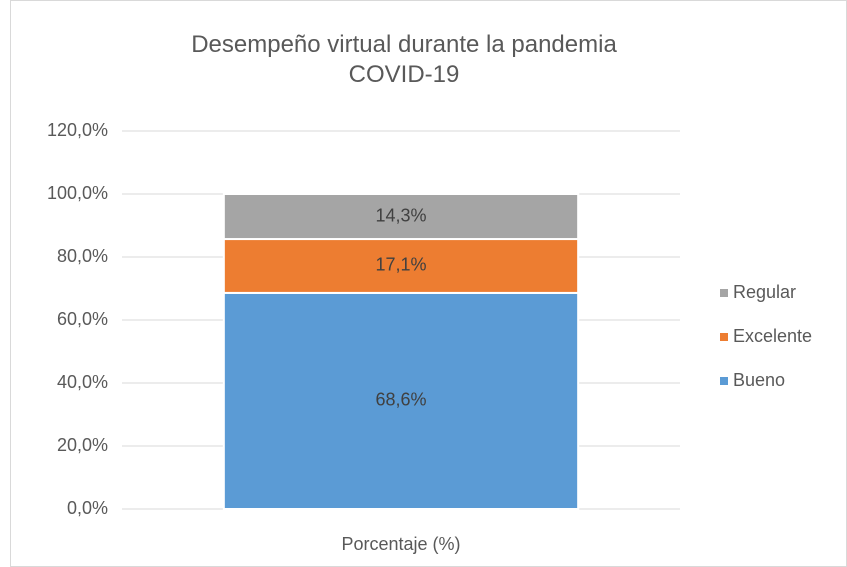 The image size is (847, 567). Describe the element at coordinates (772, 336) in the screenshot. I see `legend-label: Excelente` at that location.